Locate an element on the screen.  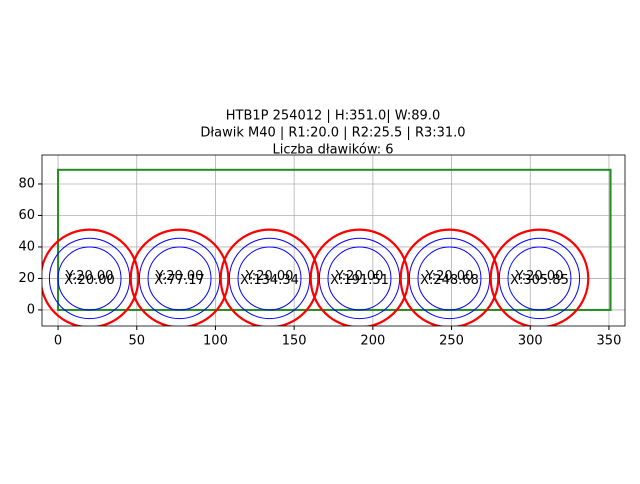
x-tick-label: 0 is located at coordinates (58, 341).